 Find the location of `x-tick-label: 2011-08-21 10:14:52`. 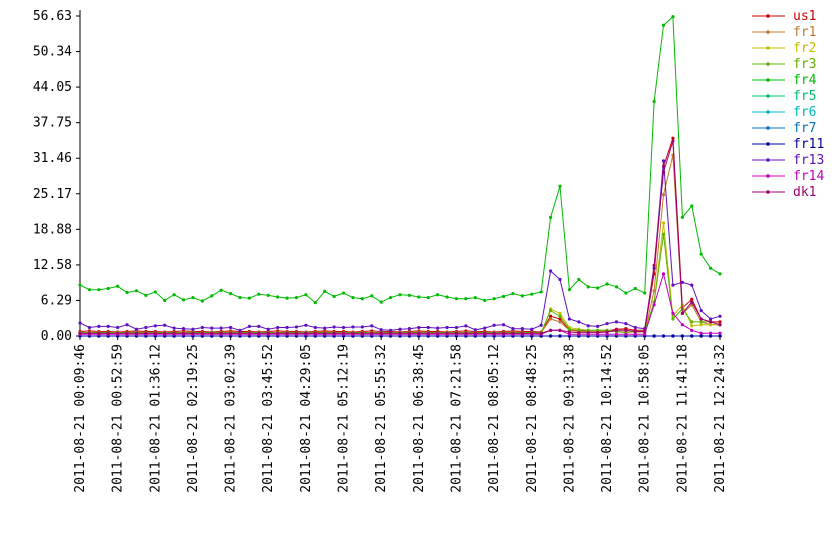

x-tick-label: 2011-08-21 10:14:52 is located at coordinates (607, 418).